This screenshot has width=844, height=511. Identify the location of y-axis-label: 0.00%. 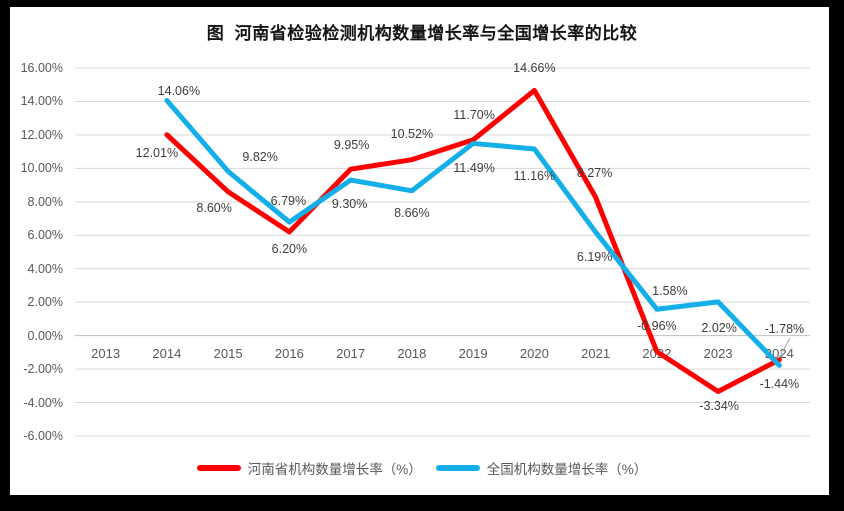
(45, 335).